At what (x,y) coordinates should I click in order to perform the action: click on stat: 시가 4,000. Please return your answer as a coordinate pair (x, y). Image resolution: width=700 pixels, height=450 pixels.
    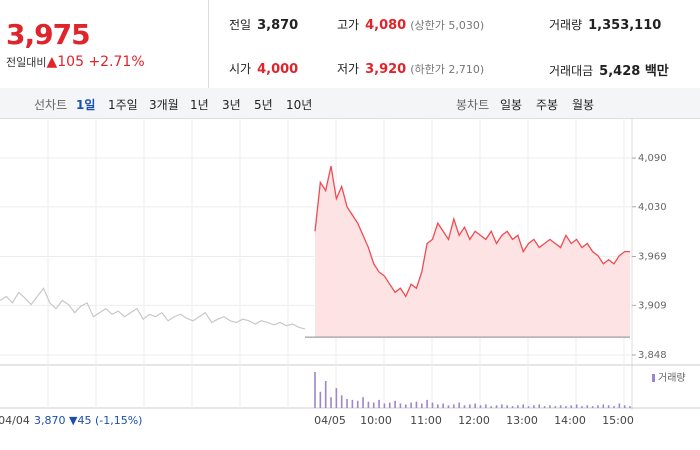
    Looking at the image, I should click on (263, 68).